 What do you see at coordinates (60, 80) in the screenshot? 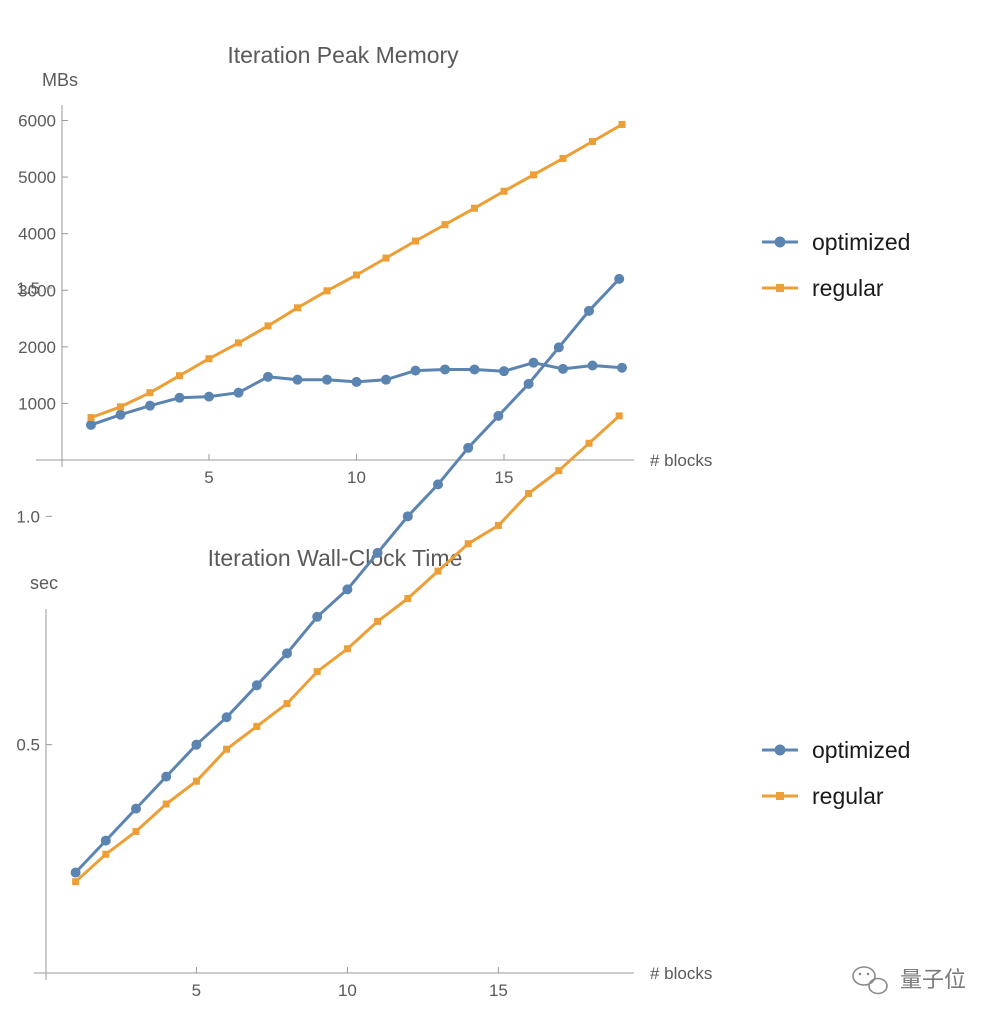
I see `y-axis-label: MBs` at bounding box center [60, 80].